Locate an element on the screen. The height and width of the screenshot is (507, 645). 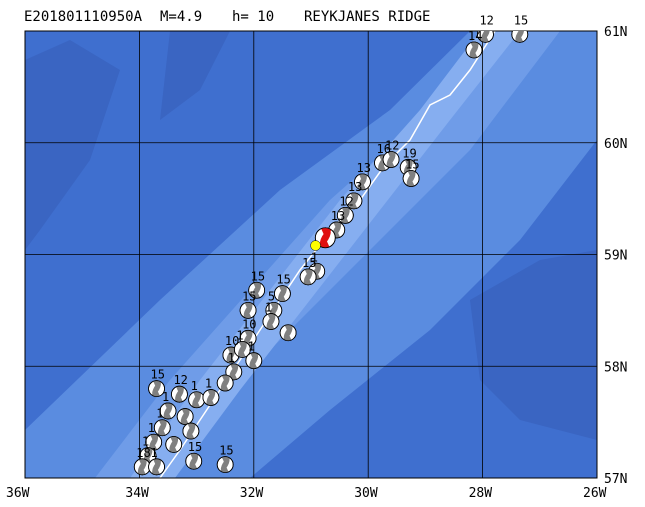
main-event-beachball is located at coordinates (325, 238).